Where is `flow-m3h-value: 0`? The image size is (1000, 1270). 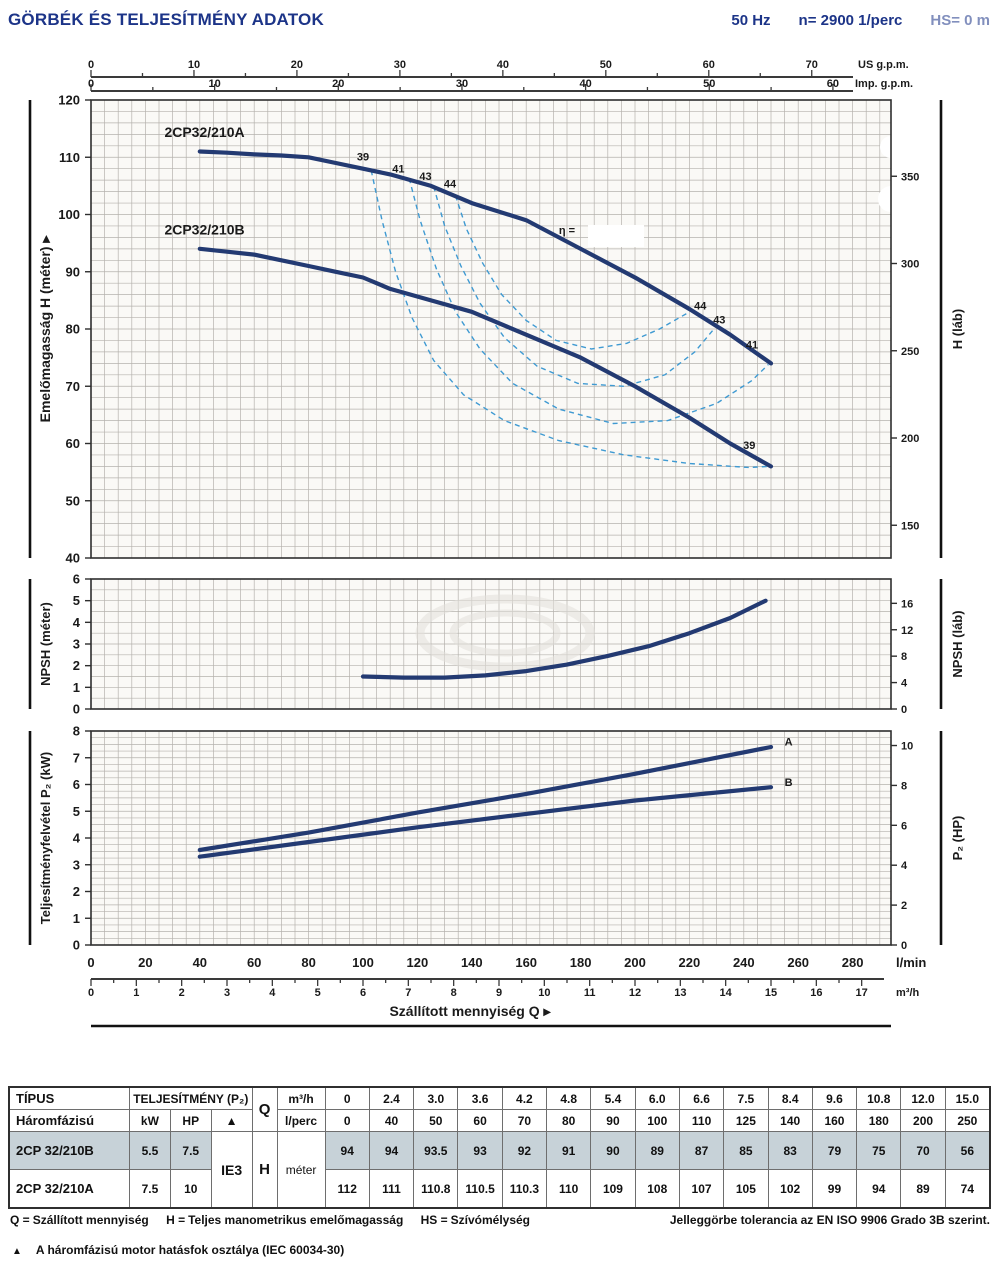
flow-m3h-value: 0 is located at coordinates (347, 1098).